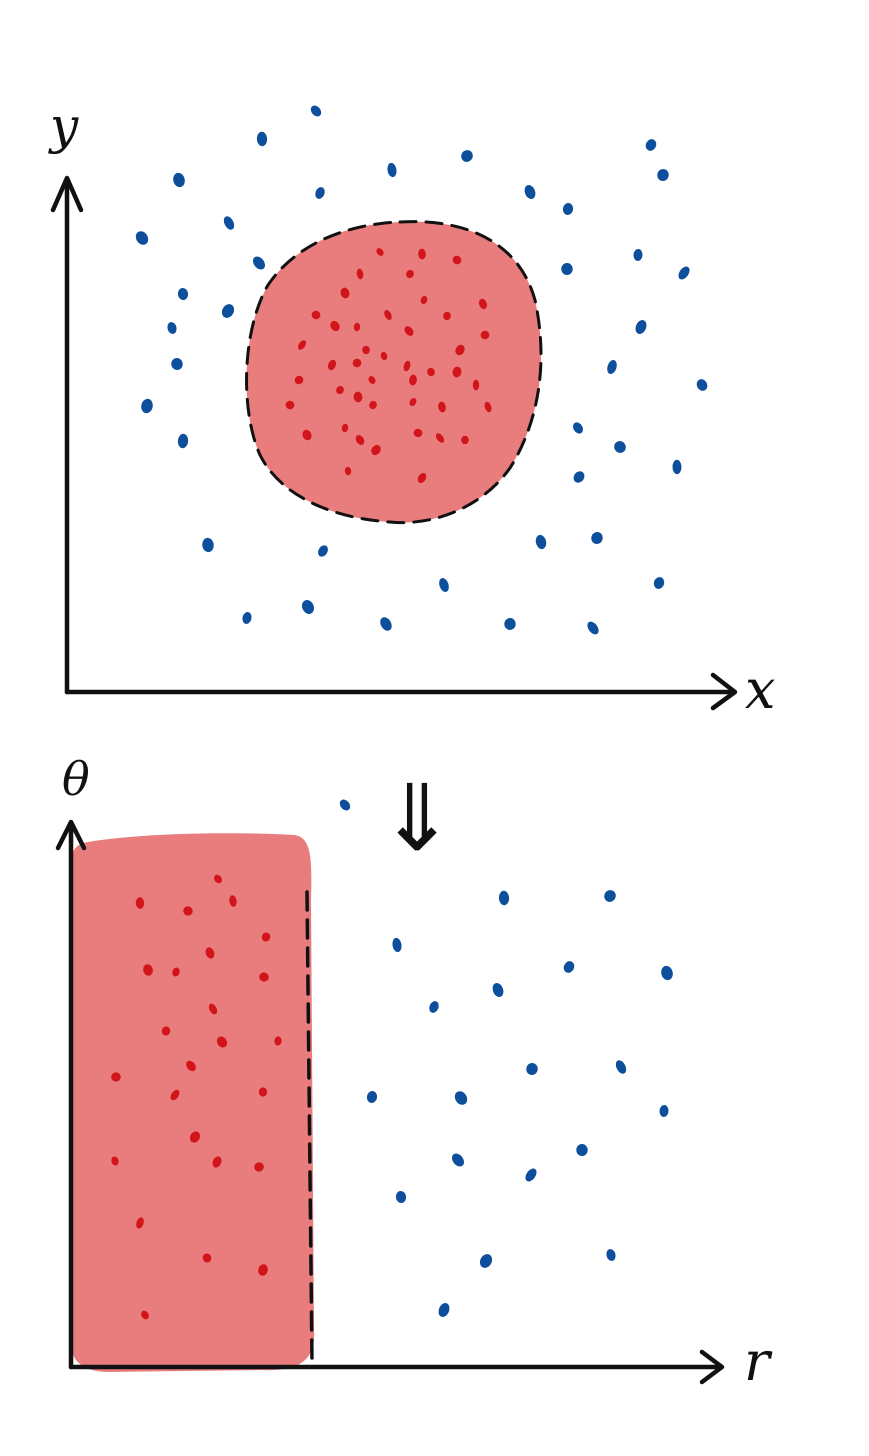 This screenshot has width=869, height=1456. Describe the element at coordinates (724, 691) in the screenshot. I see `top-x-axis-arrowhead` at that location.